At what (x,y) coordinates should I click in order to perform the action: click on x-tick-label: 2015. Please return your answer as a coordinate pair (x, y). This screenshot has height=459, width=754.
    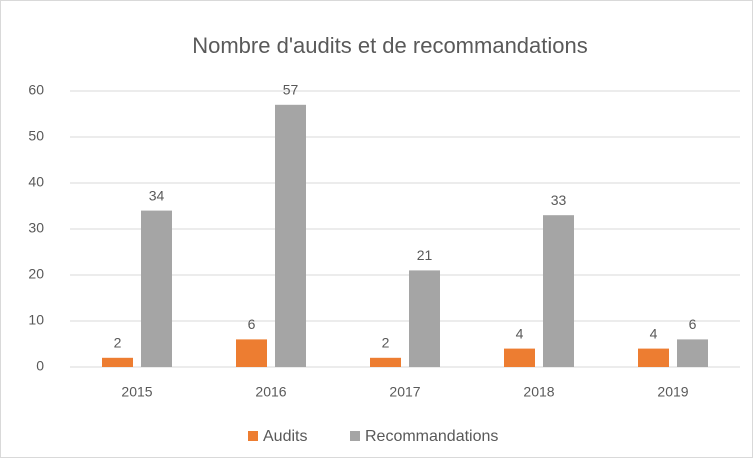
    Looking at the image, I should click on (136, 392).